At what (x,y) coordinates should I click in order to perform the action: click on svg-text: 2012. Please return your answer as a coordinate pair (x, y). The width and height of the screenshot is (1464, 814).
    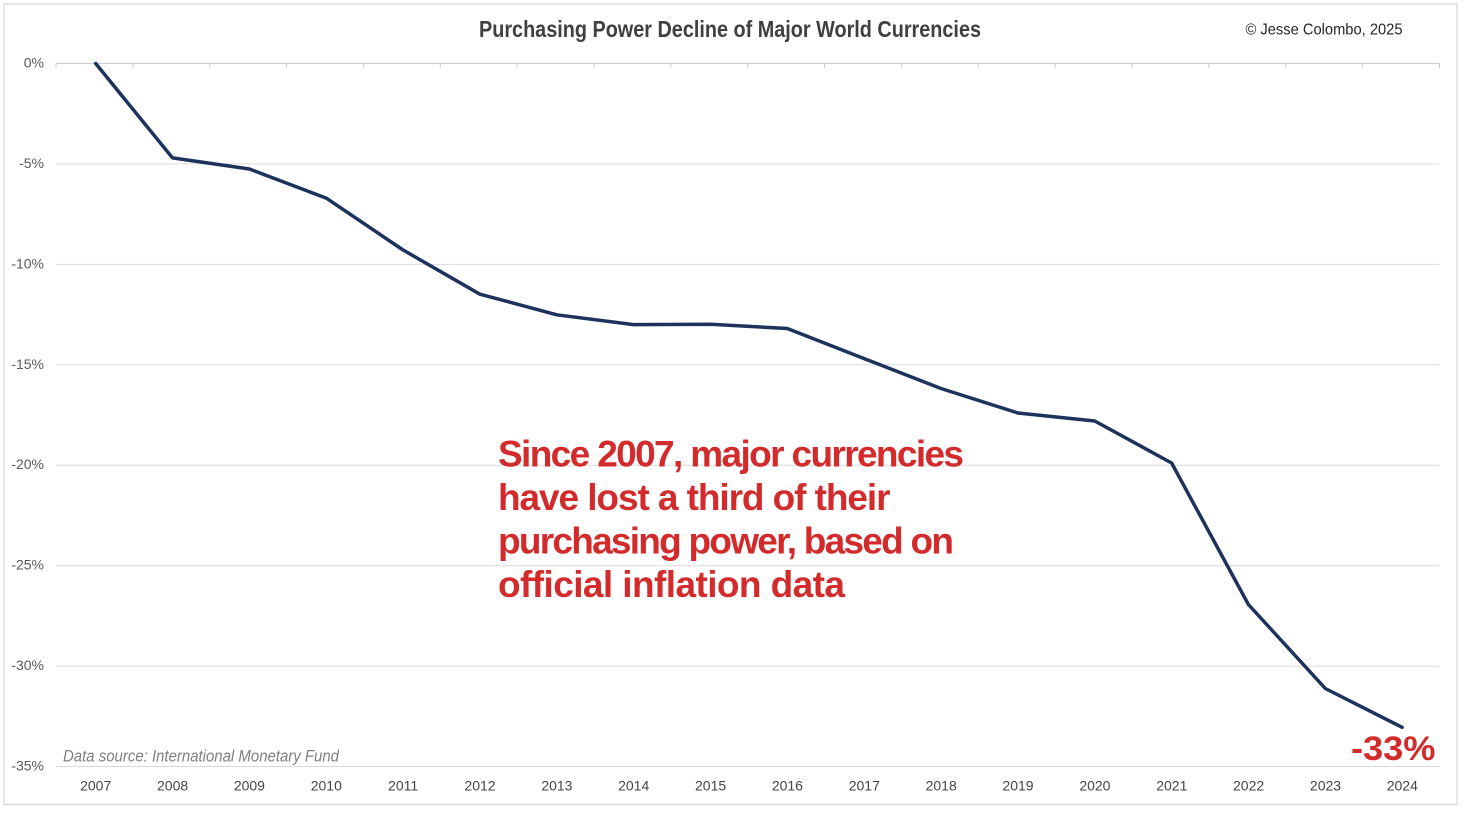
    Looking at the image, I should click on (479, 786).